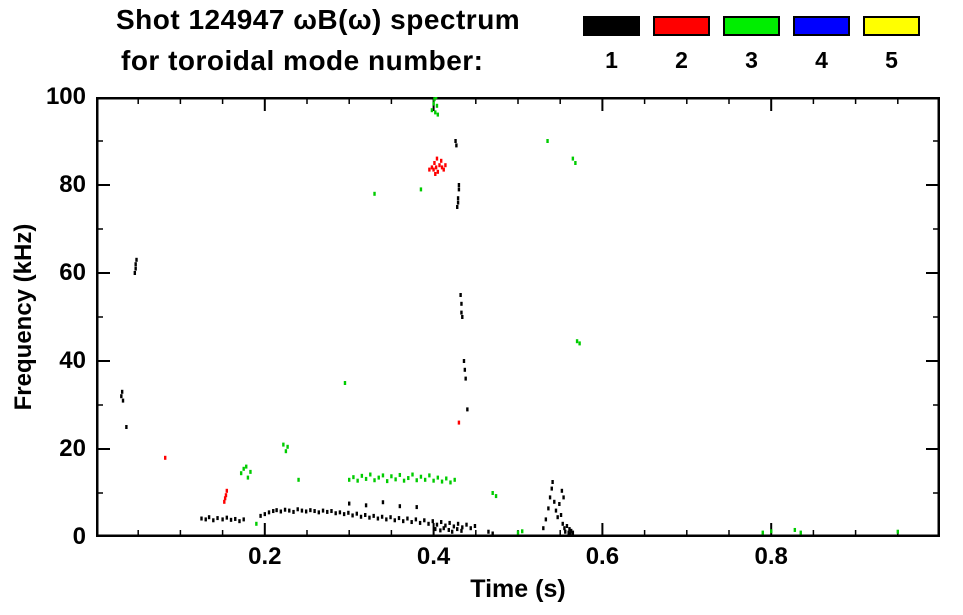 The width and height of the screenshot is (963, 615). What do you see at coordinates (821, 60) in the screenshot?
I see `legend-number-4: 4` at bounding box center [821, 60].